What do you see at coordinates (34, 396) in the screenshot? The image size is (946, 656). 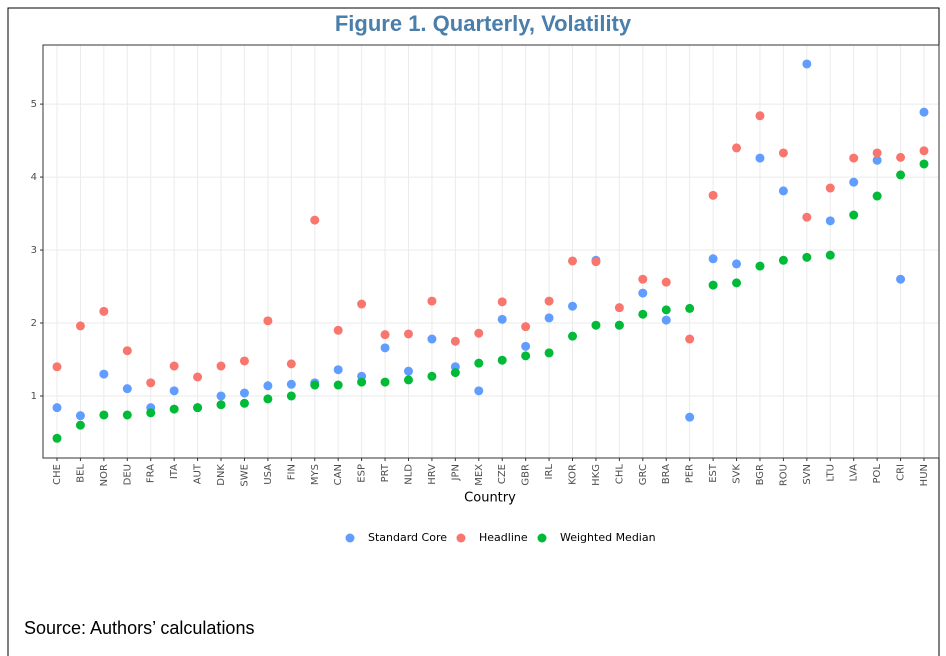 I see `y-tick-label: 1` at bounding box center [34, 396].